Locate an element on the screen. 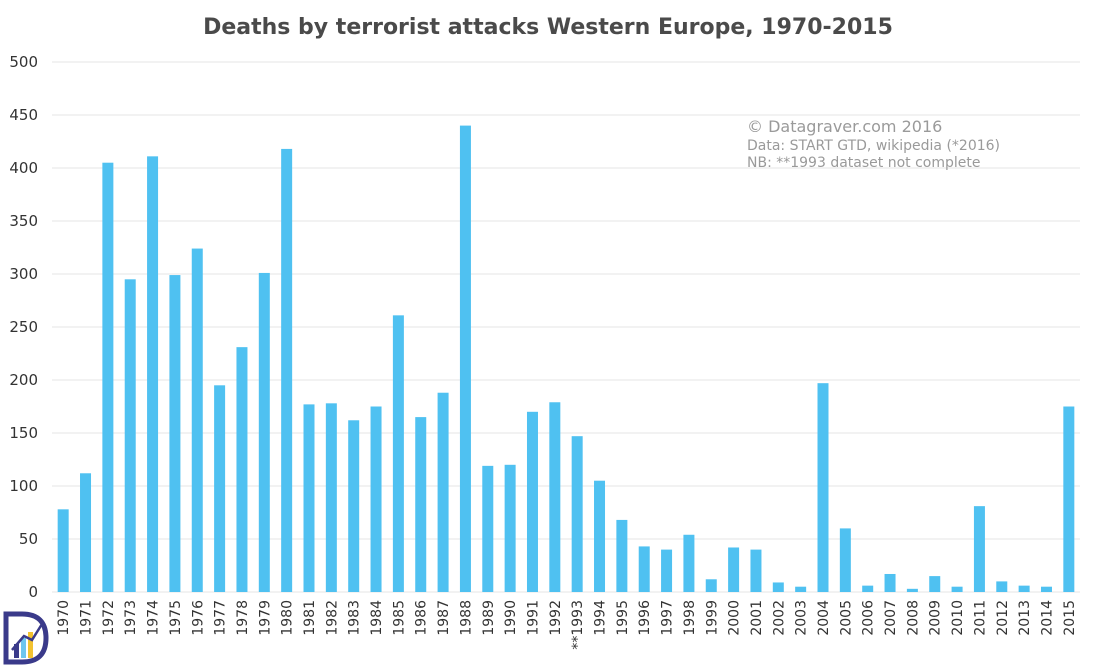 The height and width of the screenshot is (666, 1102). bar-2002 is located at coordinates (778, 587).